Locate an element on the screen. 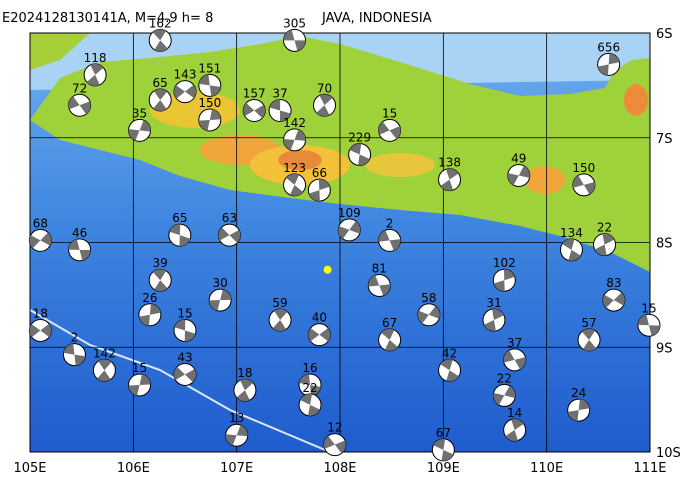 Image resolution: width=697 pixels, height=485 pixels. depth-label: 102 is located at coordinates (504, 263).